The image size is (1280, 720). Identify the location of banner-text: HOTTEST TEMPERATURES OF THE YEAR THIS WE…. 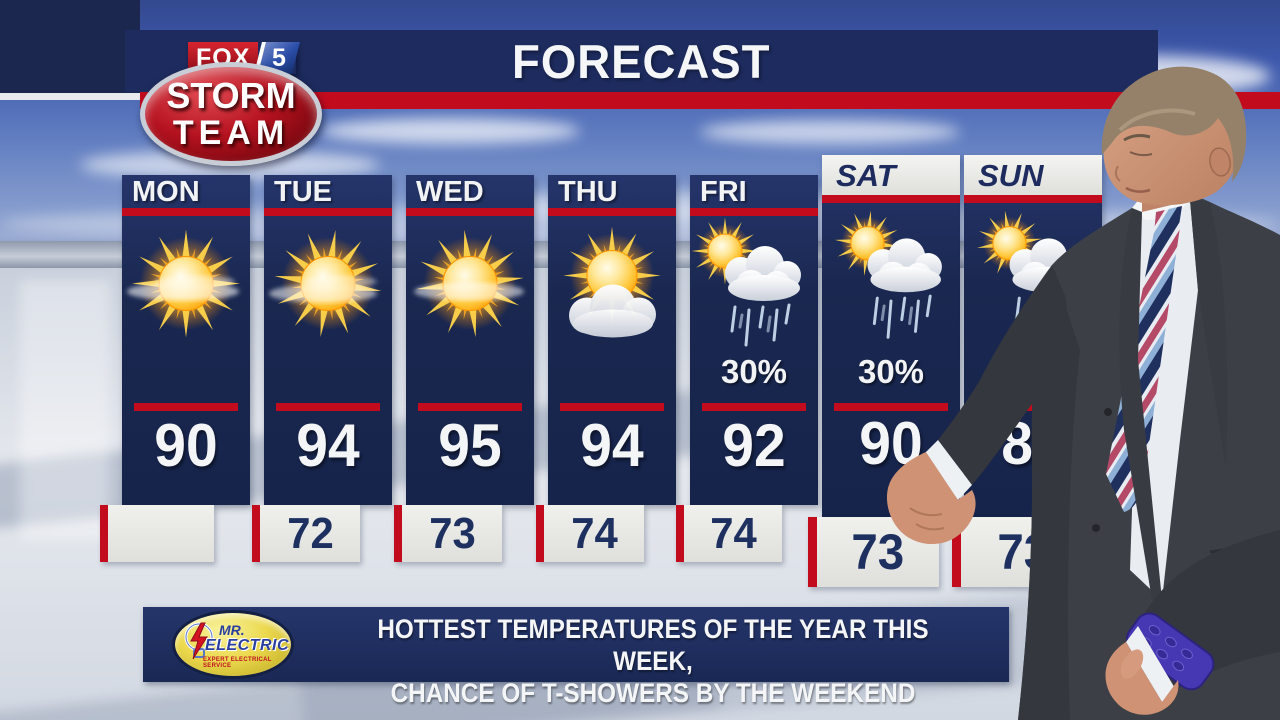
(653, 661).